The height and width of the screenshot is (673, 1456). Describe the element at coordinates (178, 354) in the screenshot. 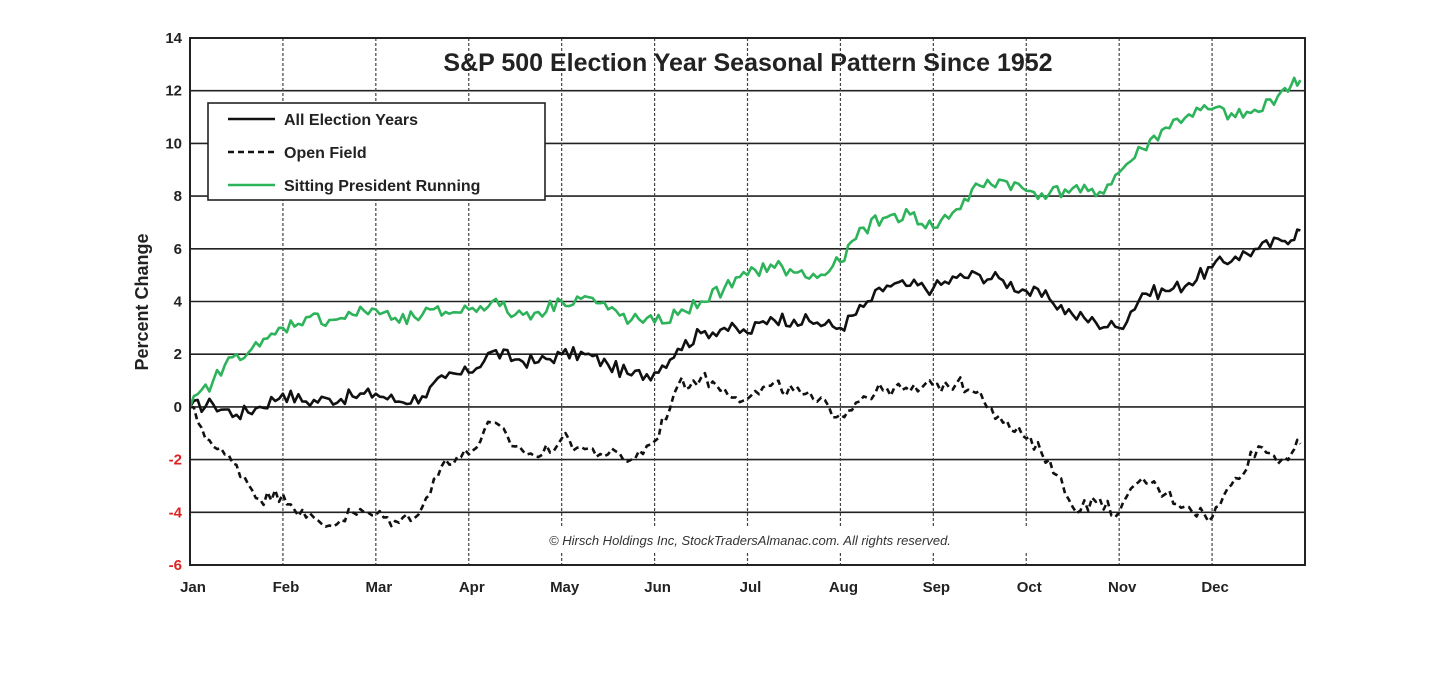

I see `y-tick-label: 2` at that location.